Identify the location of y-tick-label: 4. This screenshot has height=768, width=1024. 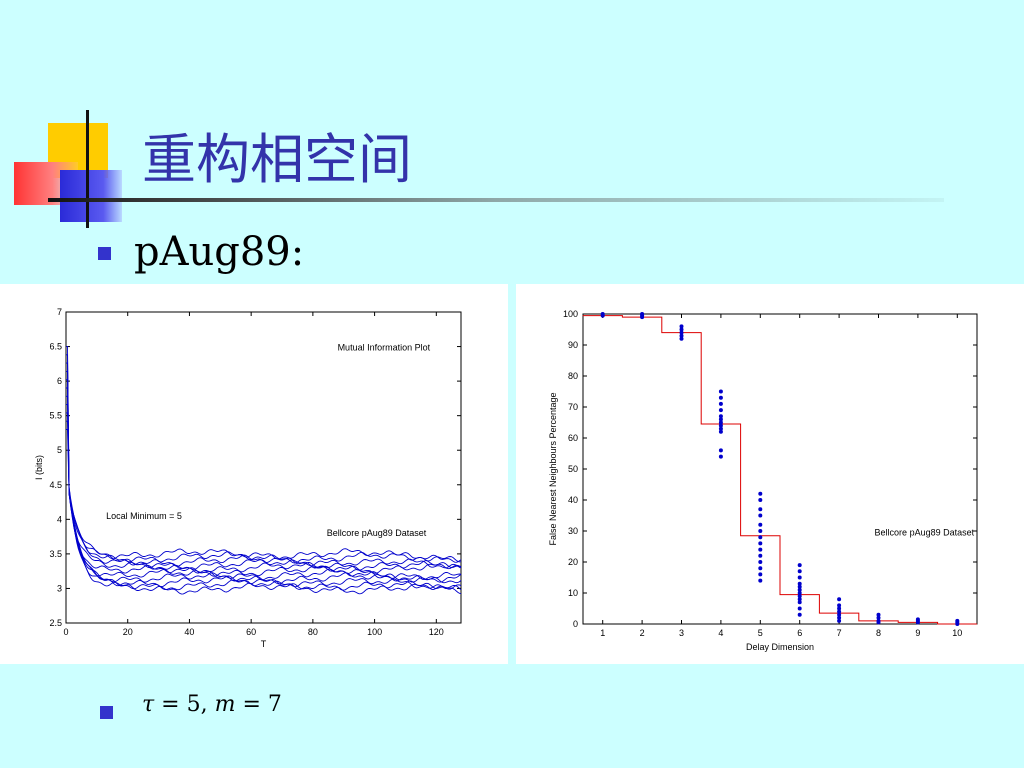
(59, 519).